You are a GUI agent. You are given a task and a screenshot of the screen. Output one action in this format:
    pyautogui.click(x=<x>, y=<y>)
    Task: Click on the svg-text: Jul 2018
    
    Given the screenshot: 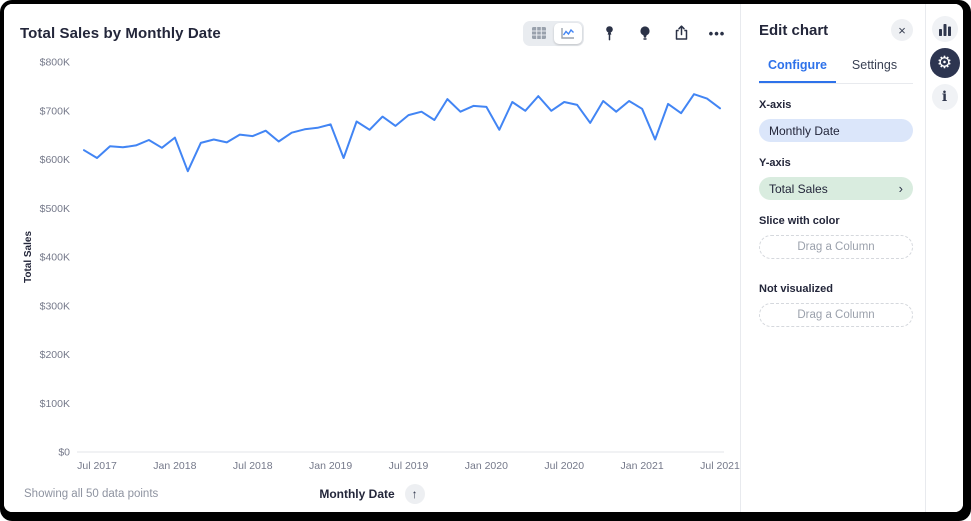 What is the action you would take?
    pyautogui.click(x=253, y=466)
    